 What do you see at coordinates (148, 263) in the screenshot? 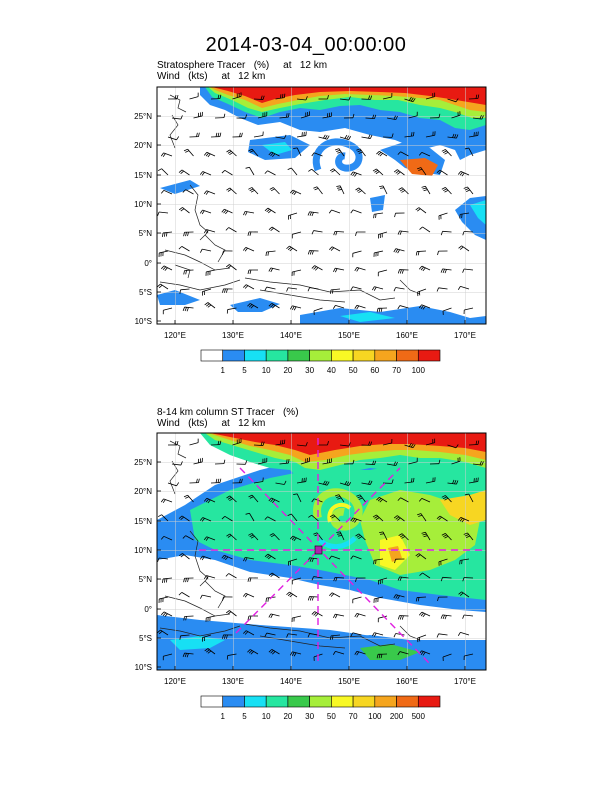
I see `lat-tick-label: 0°` at bounding box center [148, 263].